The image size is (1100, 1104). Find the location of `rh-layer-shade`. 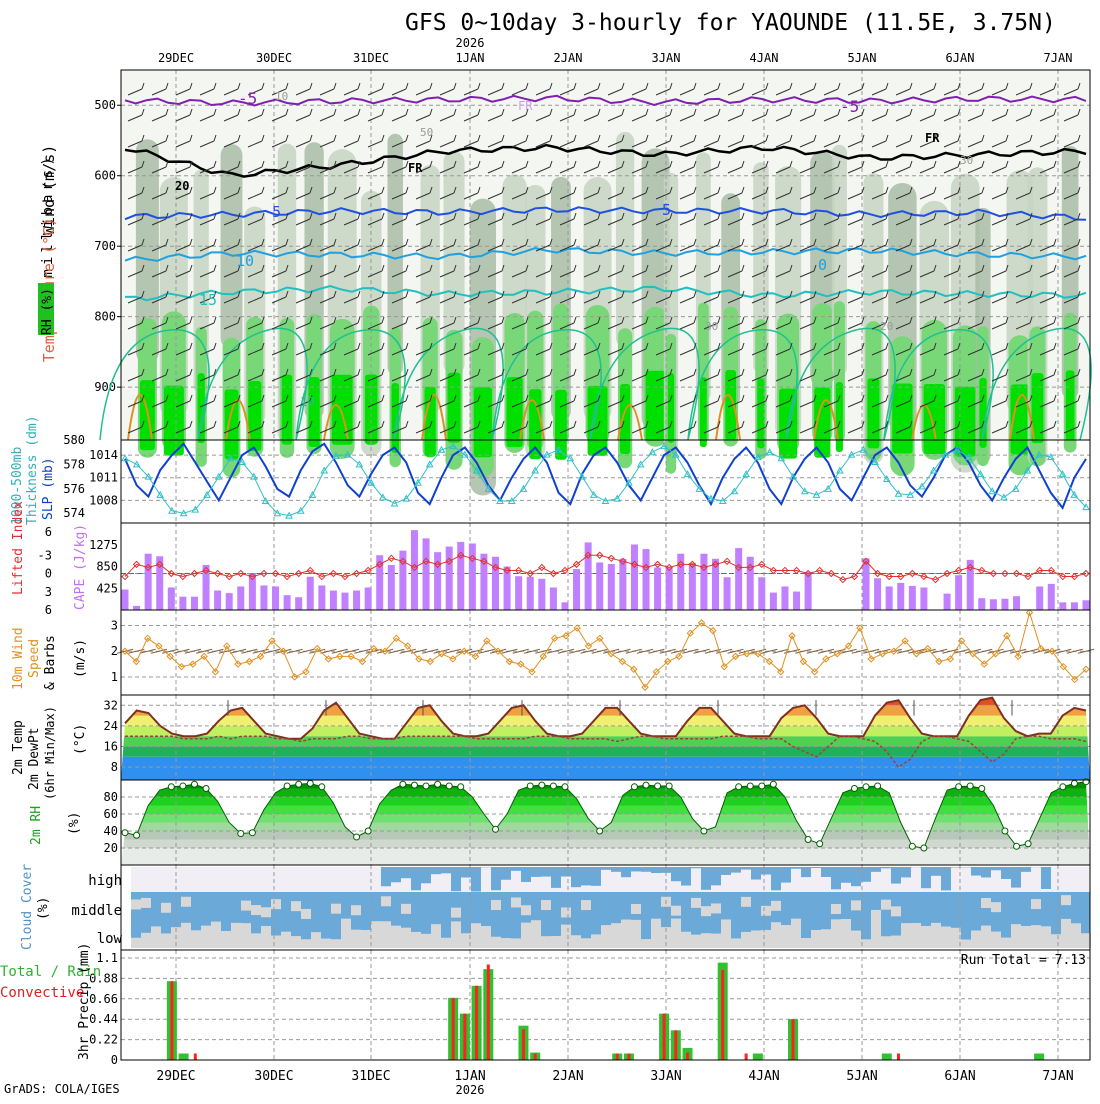

rh-layer-shade is located at coordinates (934, 419).